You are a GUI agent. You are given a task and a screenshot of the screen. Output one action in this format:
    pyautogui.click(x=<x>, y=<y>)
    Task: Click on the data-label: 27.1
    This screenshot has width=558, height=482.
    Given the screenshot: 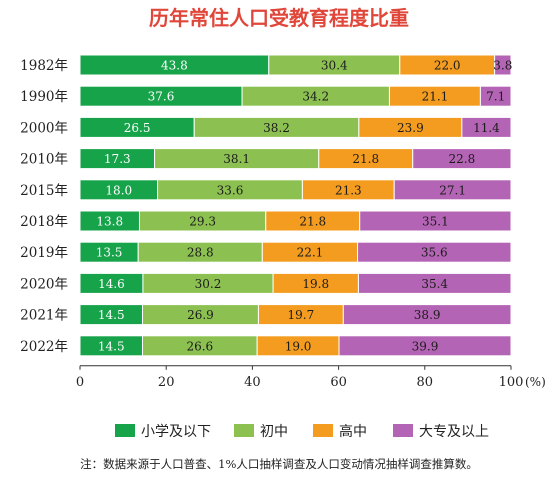 What is the action you would take?
    pyautogui.click(x=452, y=190)
    